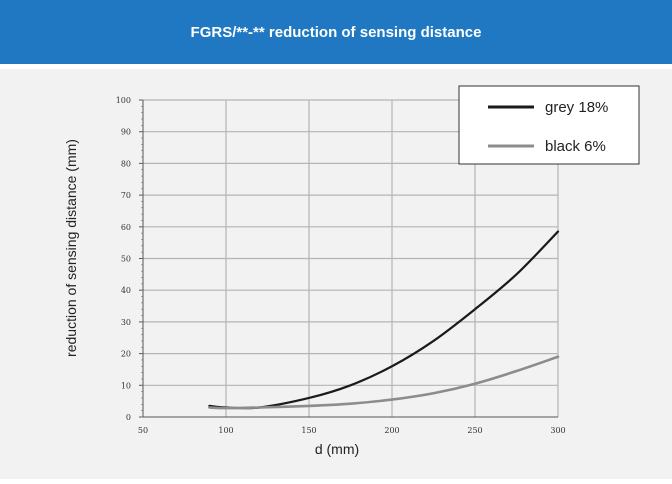 The height and width of the screenshot is (484, 672). Describe the element at coordinates (576, 107) in the screenshot. I see `legend-label-grey-18: grey 18%` at that location.